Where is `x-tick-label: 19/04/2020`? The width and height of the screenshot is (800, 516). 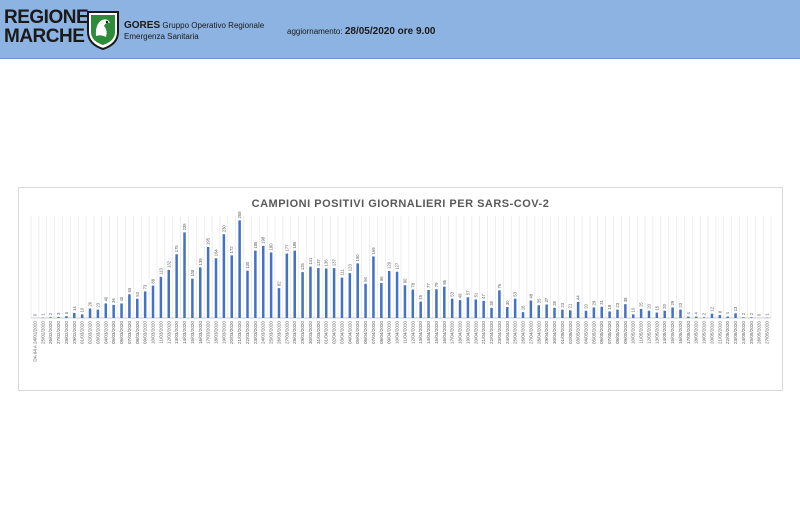
x-tick-label: 19/04/2020 is located at coordinates (467, 332).